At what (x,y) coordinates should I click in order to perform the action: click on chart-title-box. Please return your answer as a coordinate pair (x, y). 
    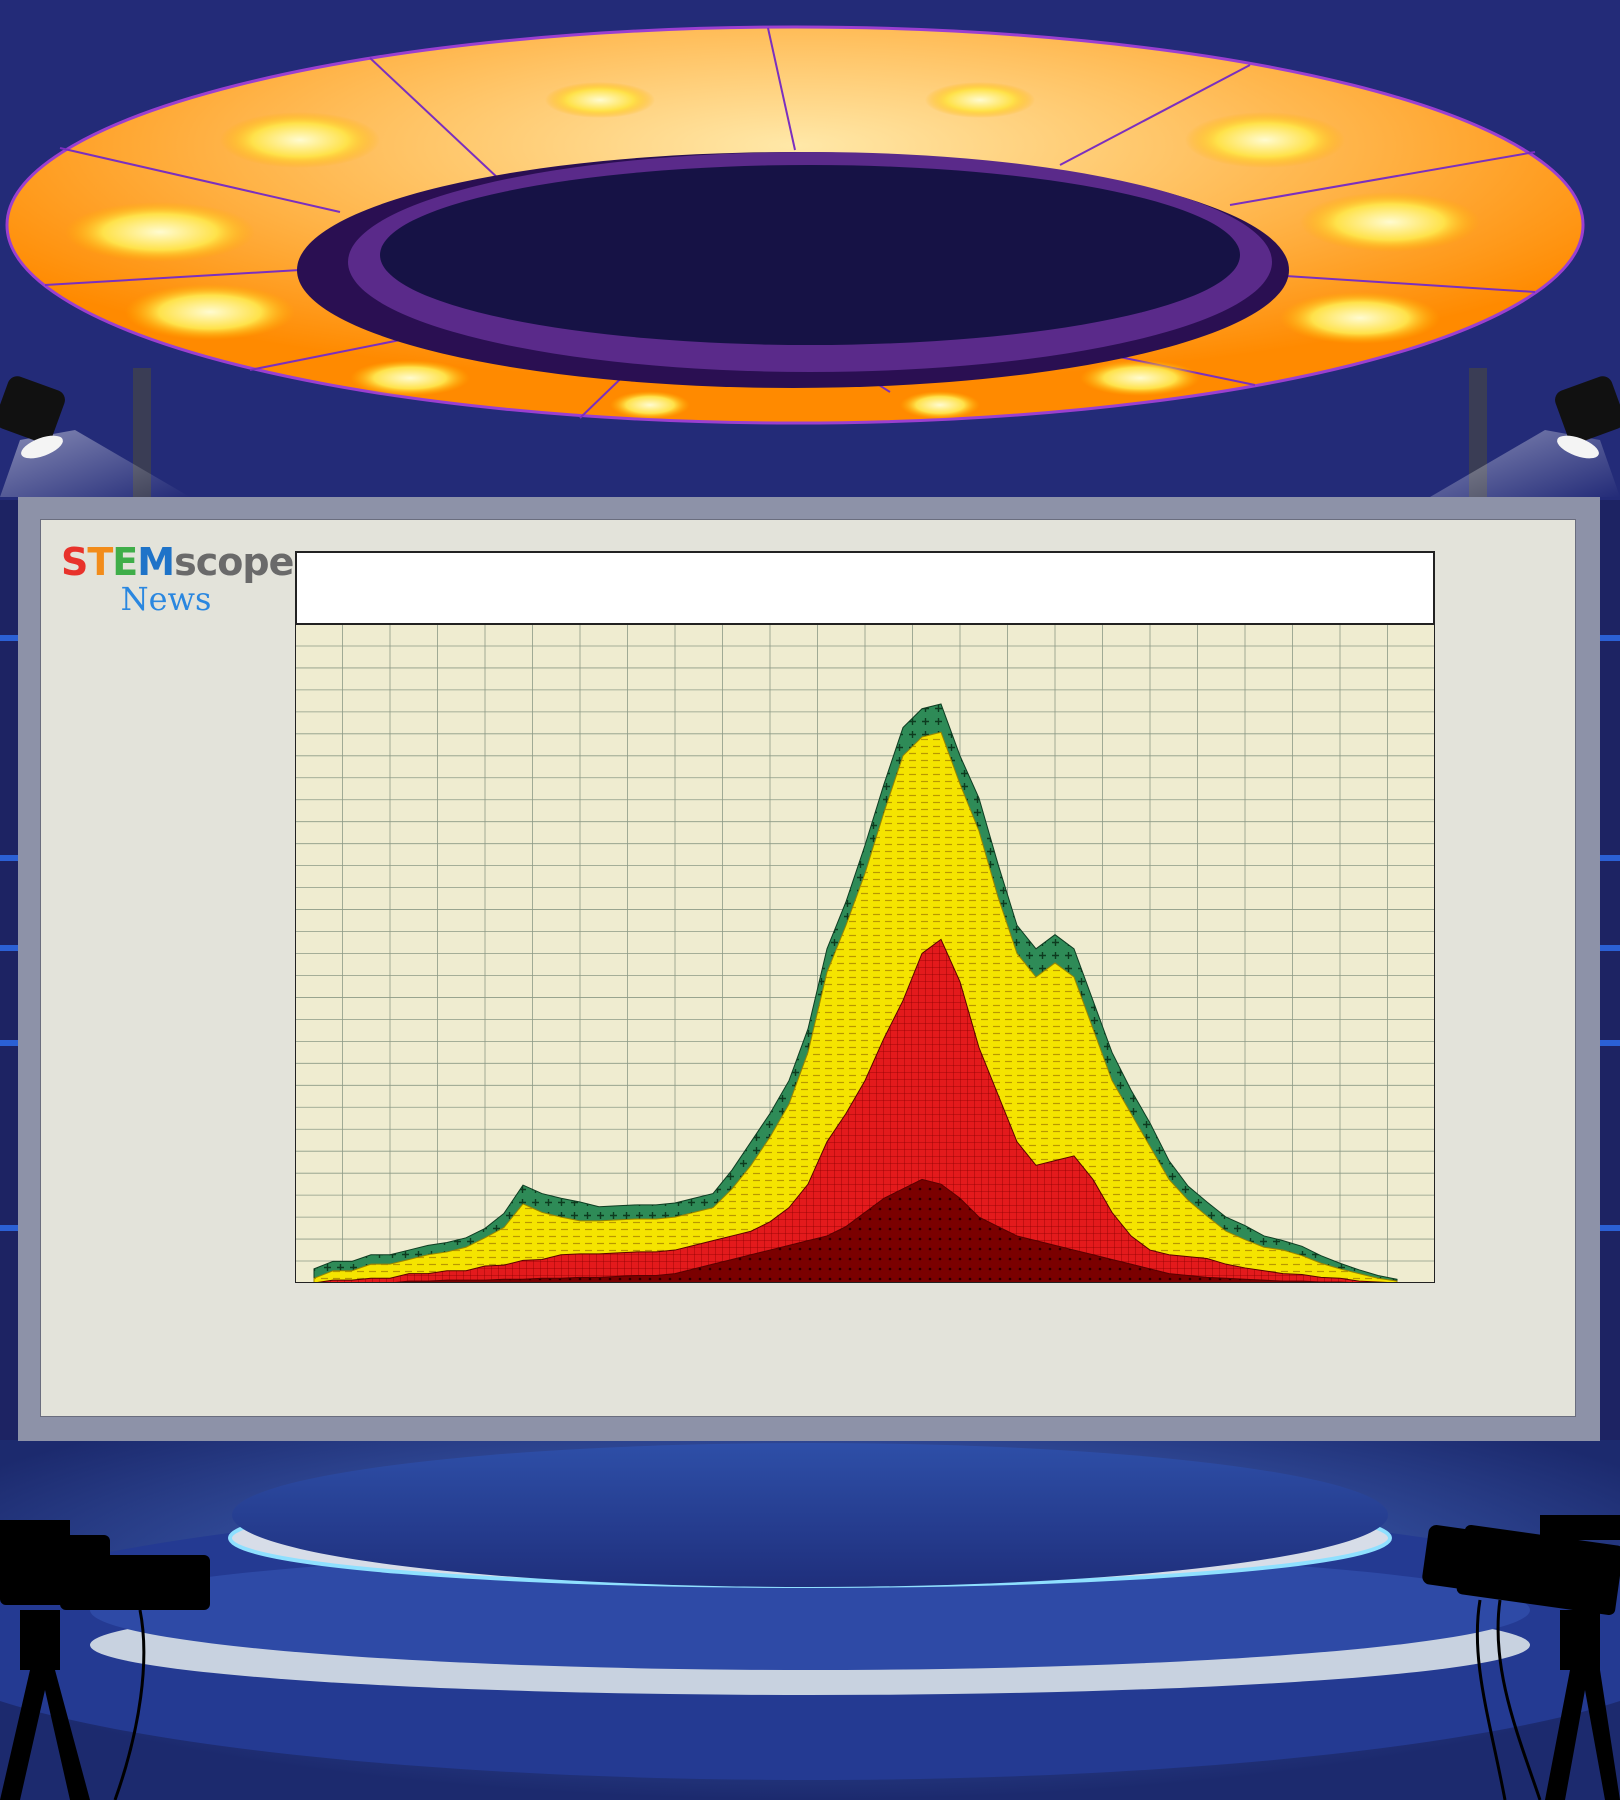
    Looking at the image, I should click on (865, 588).